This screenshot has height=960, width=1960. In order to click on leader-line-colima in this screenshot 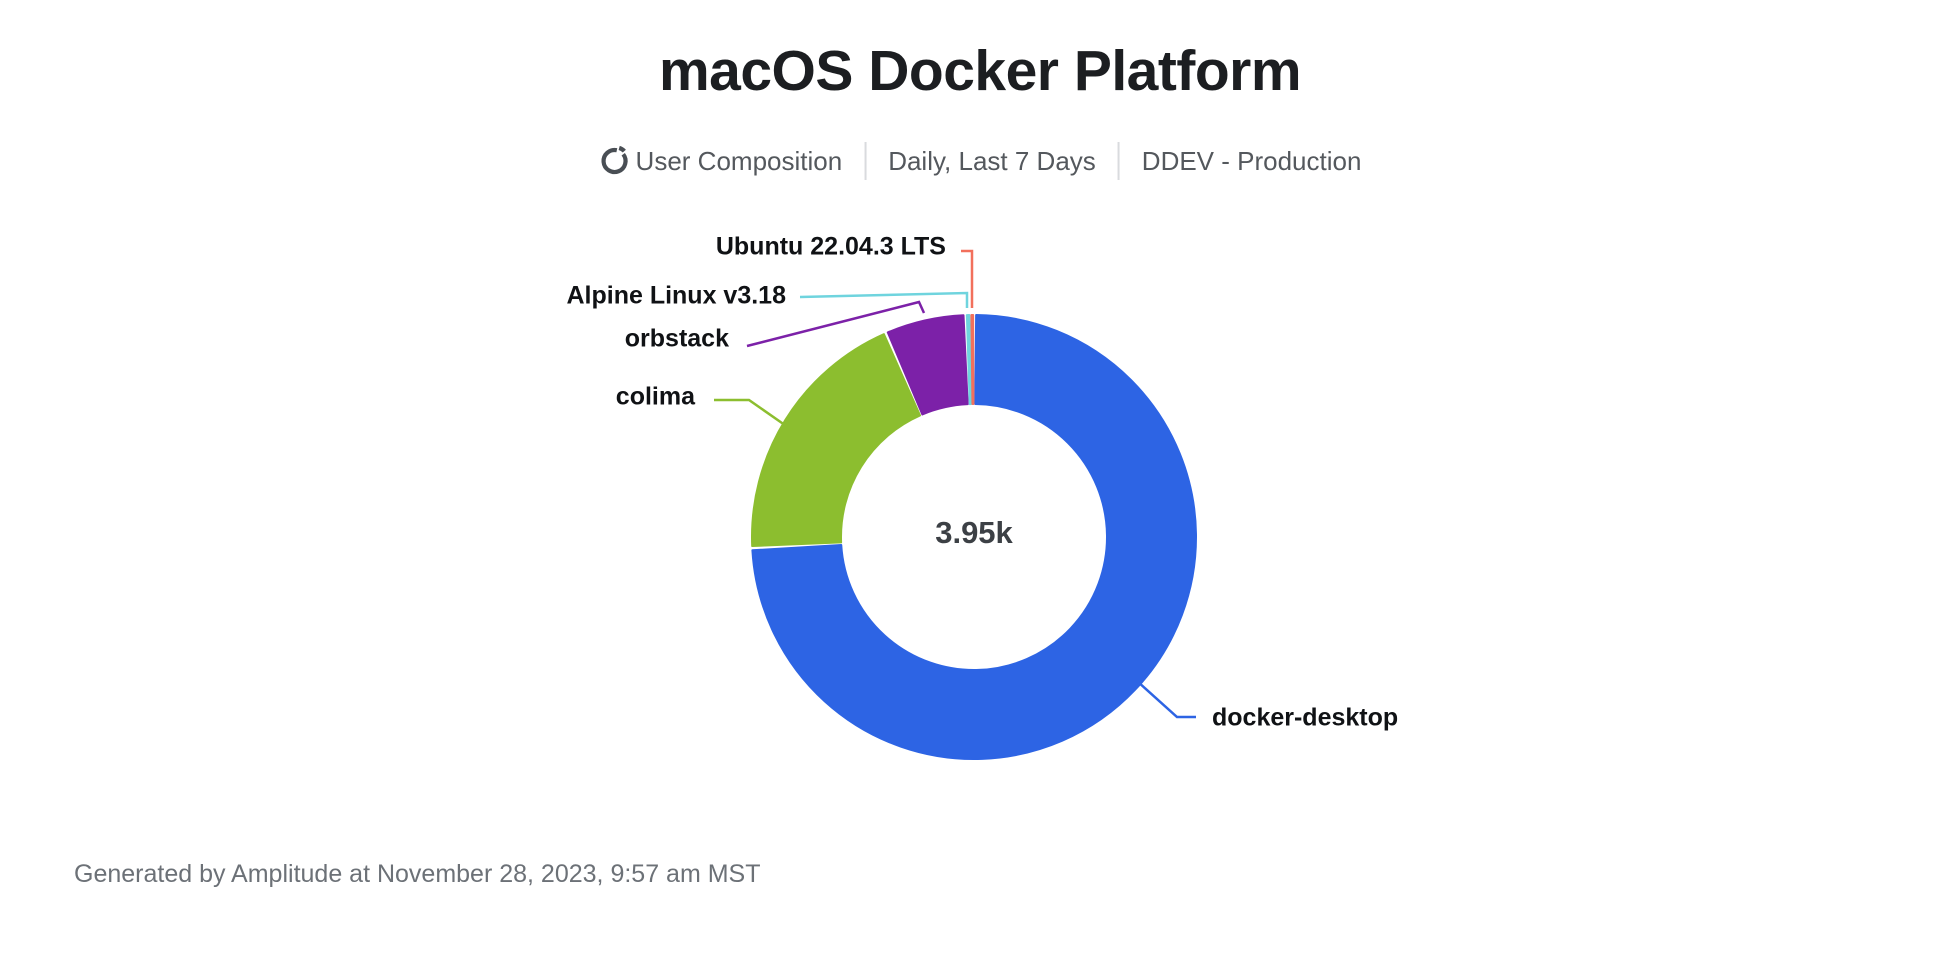, I will do `click(753, 415)`.